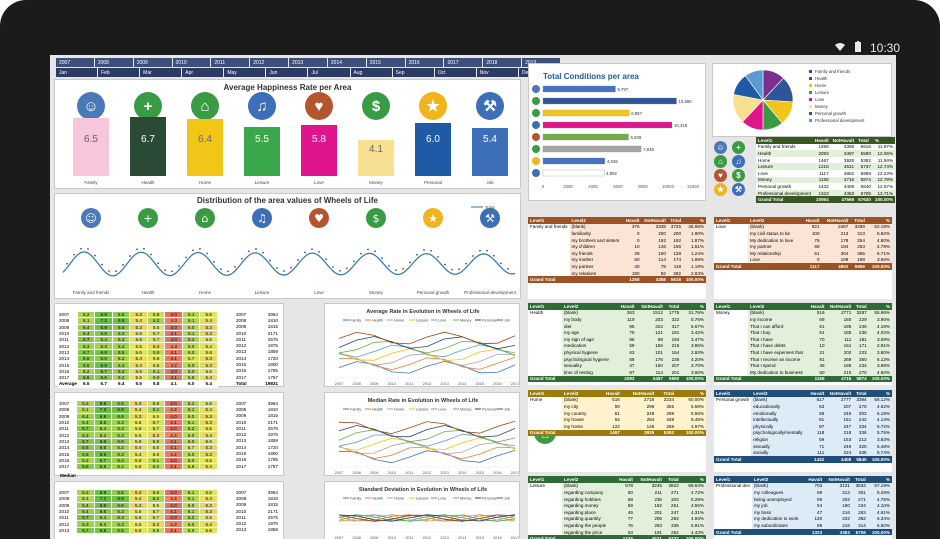  I want to click on month-mar: Mar, so click(161, 72).